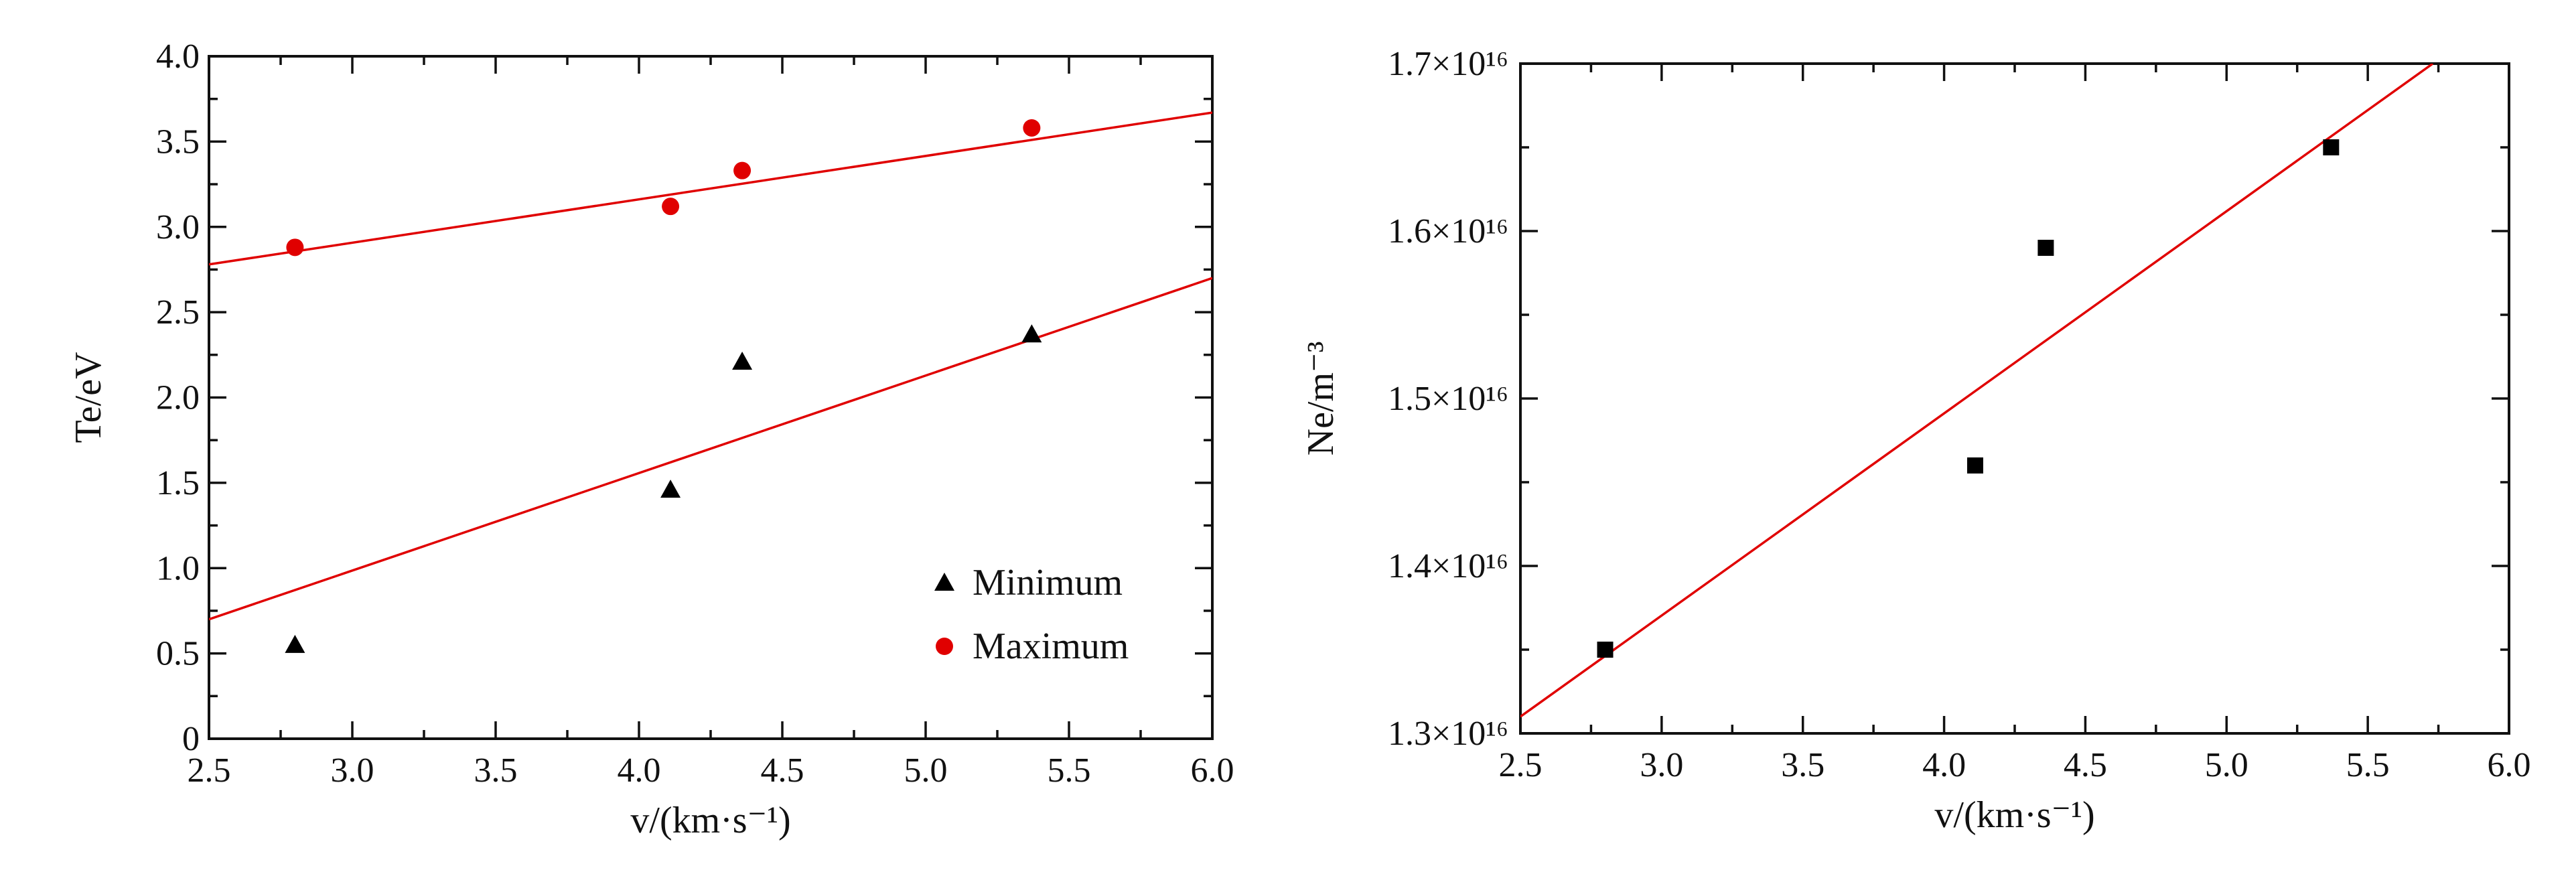 Image resolution: width=2576 pixels, height=870 pixels. What do you see at coordinates (1048, 582) in the screenshot?
I see `legend-label: Minimum` at bounding box center [1048, 582].